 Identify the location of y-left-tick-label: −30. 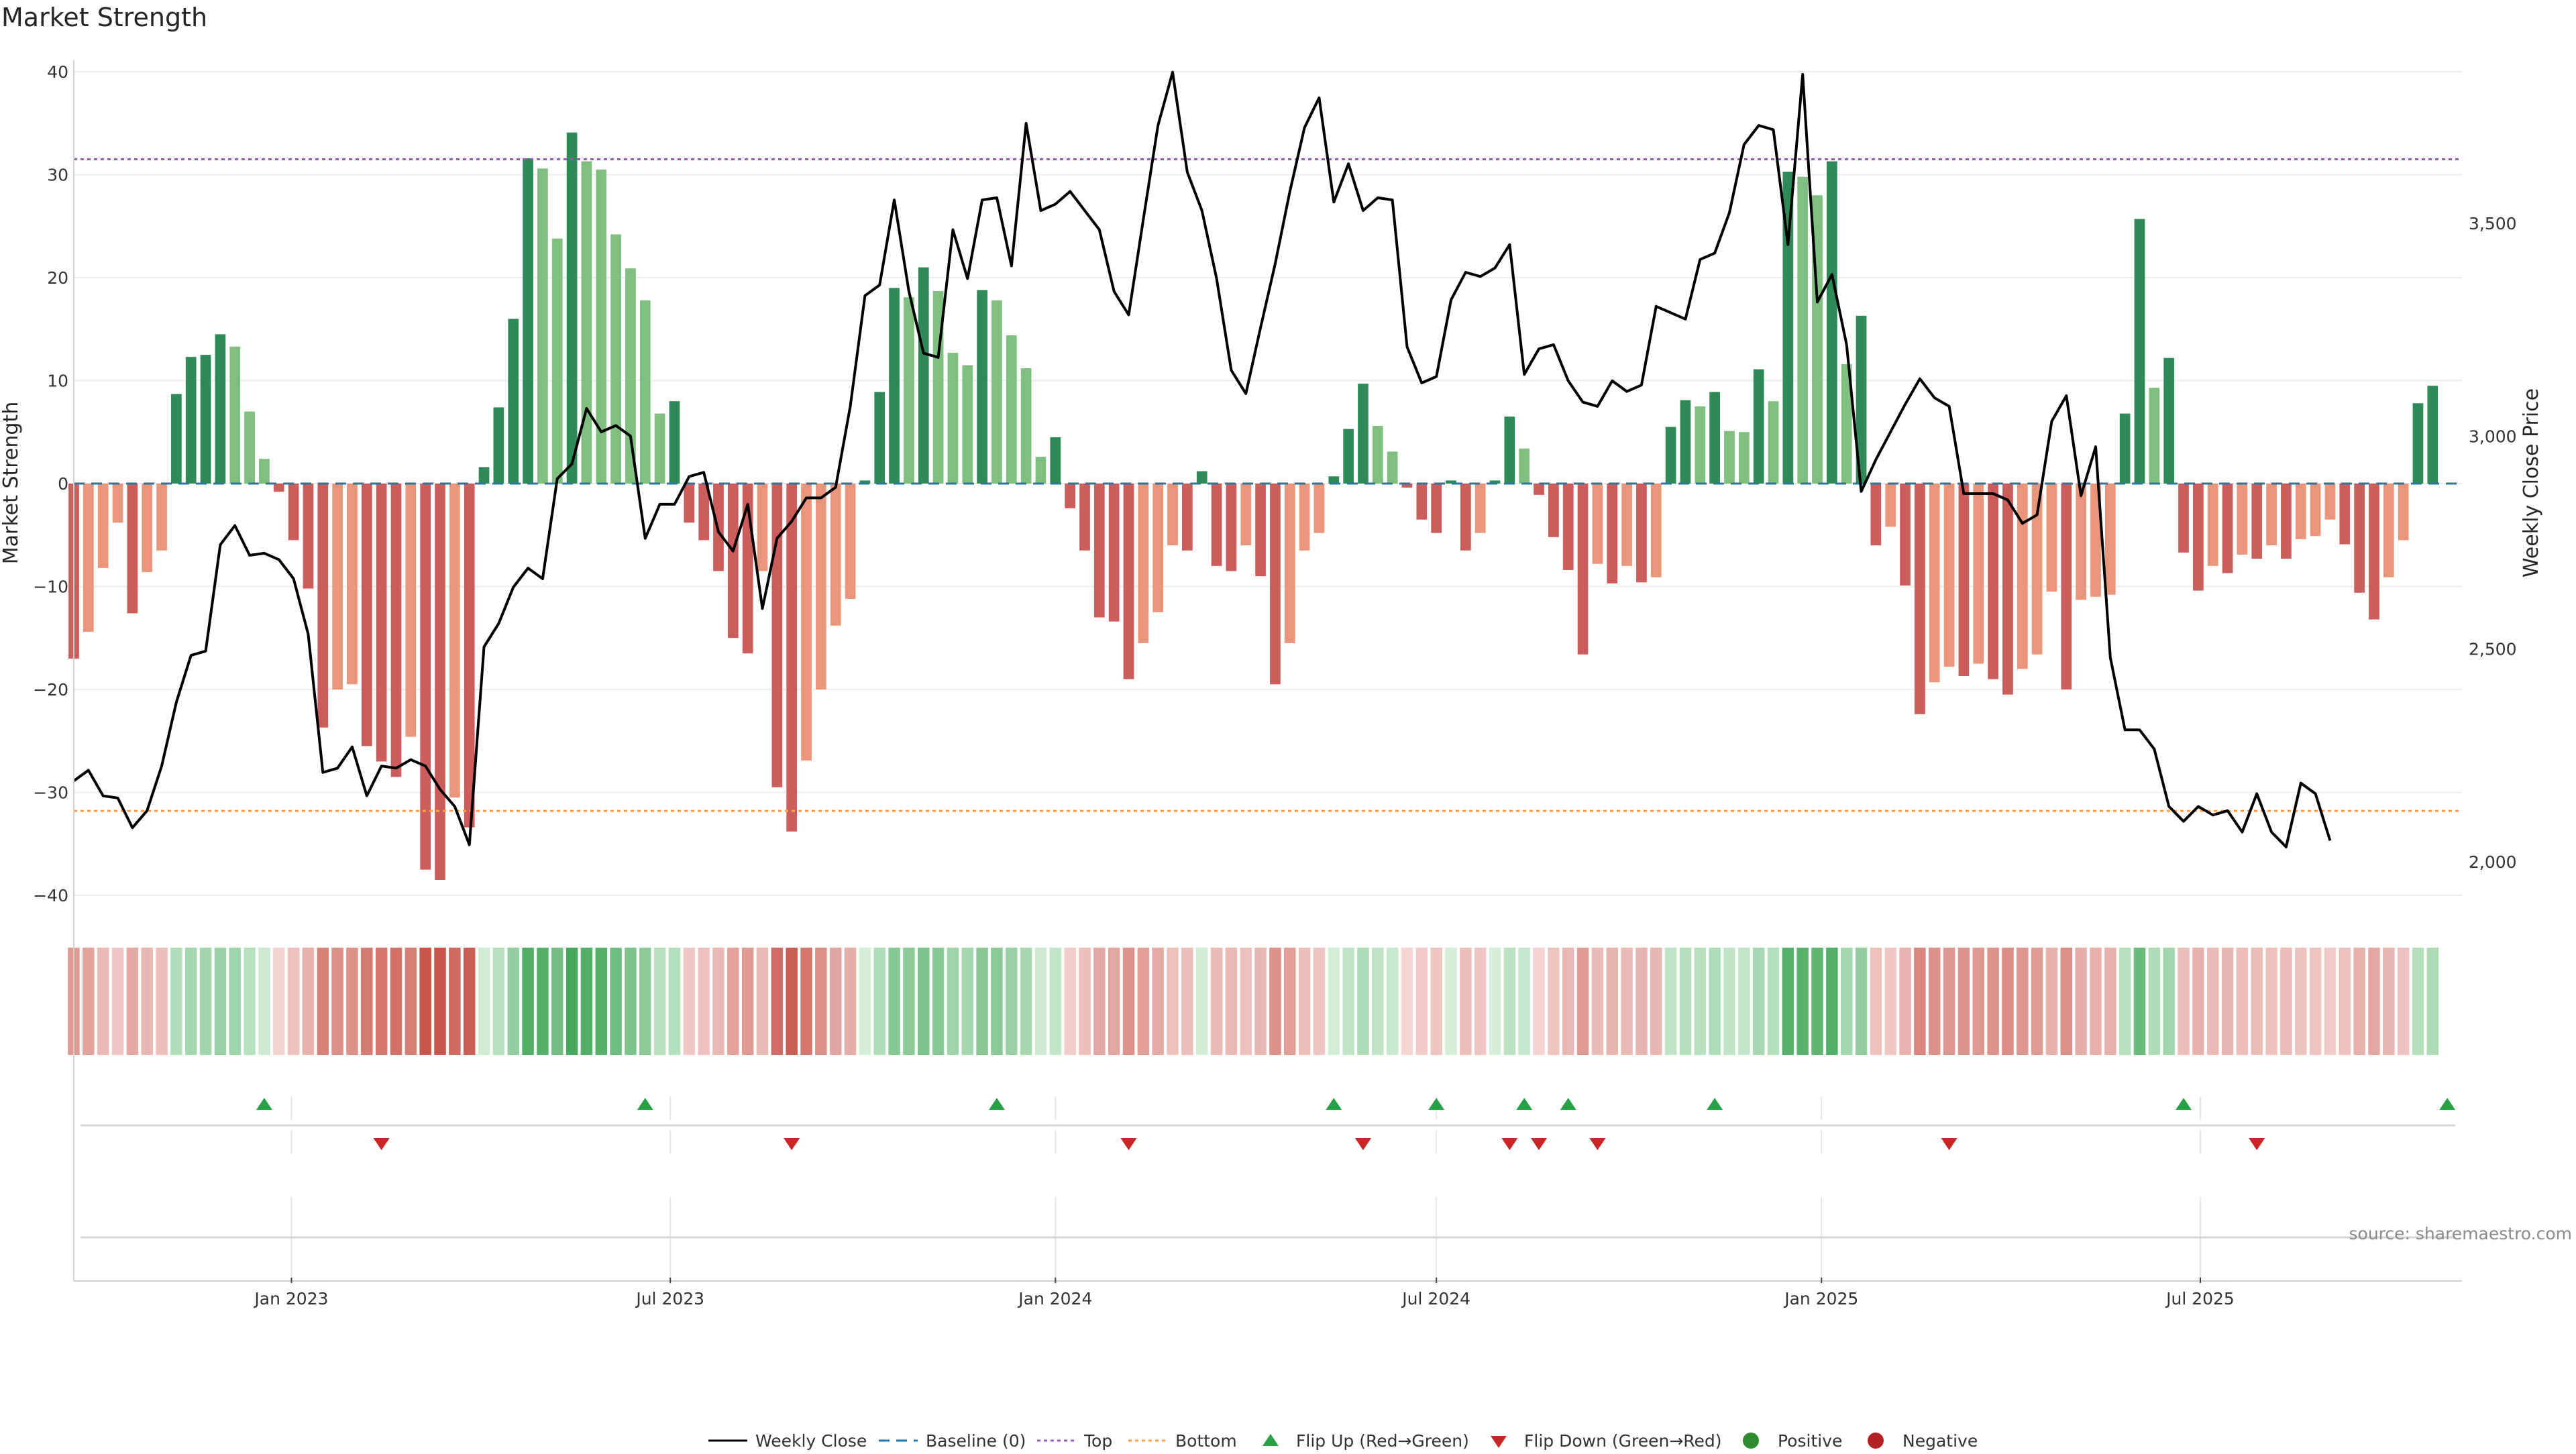
(50, 793).